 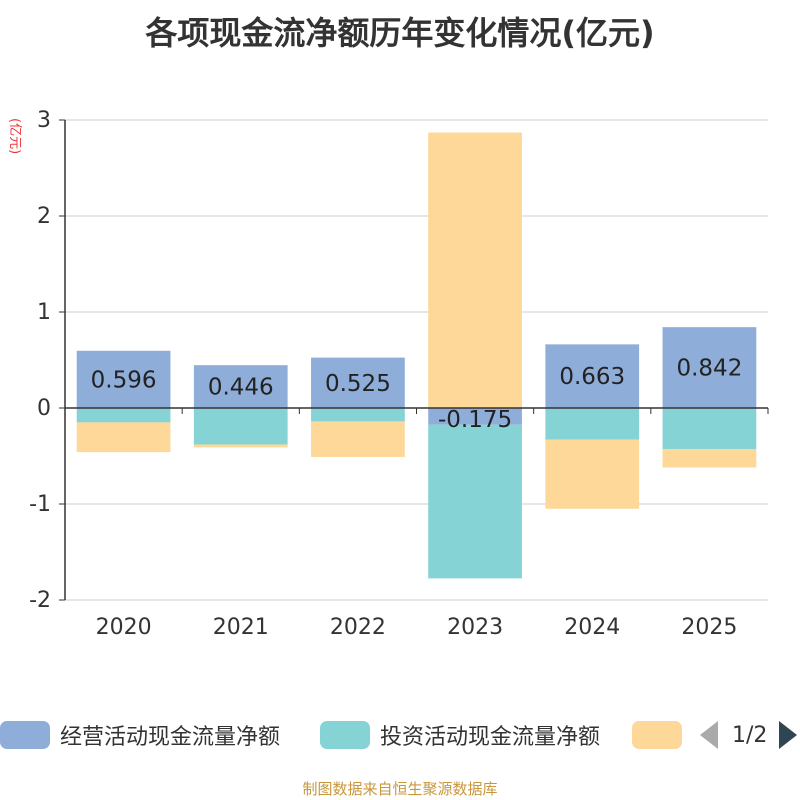 What do you see at coordinates (25, 735) in the screenshot?
I see `legend-swatch-operating` at bounding box center [25, 735].